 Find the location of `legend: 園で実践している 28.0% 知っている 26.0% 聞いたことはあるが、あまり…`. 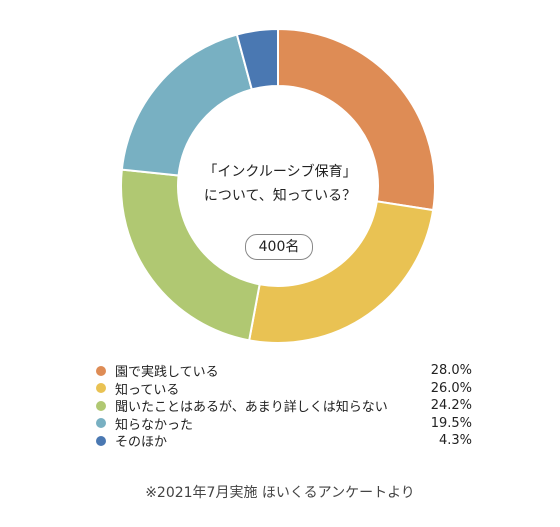

legend: 園で実践している 28.0% 知っている 26.0% 聞いたことはあるが、あまり… is located at coordinates (284, 406).